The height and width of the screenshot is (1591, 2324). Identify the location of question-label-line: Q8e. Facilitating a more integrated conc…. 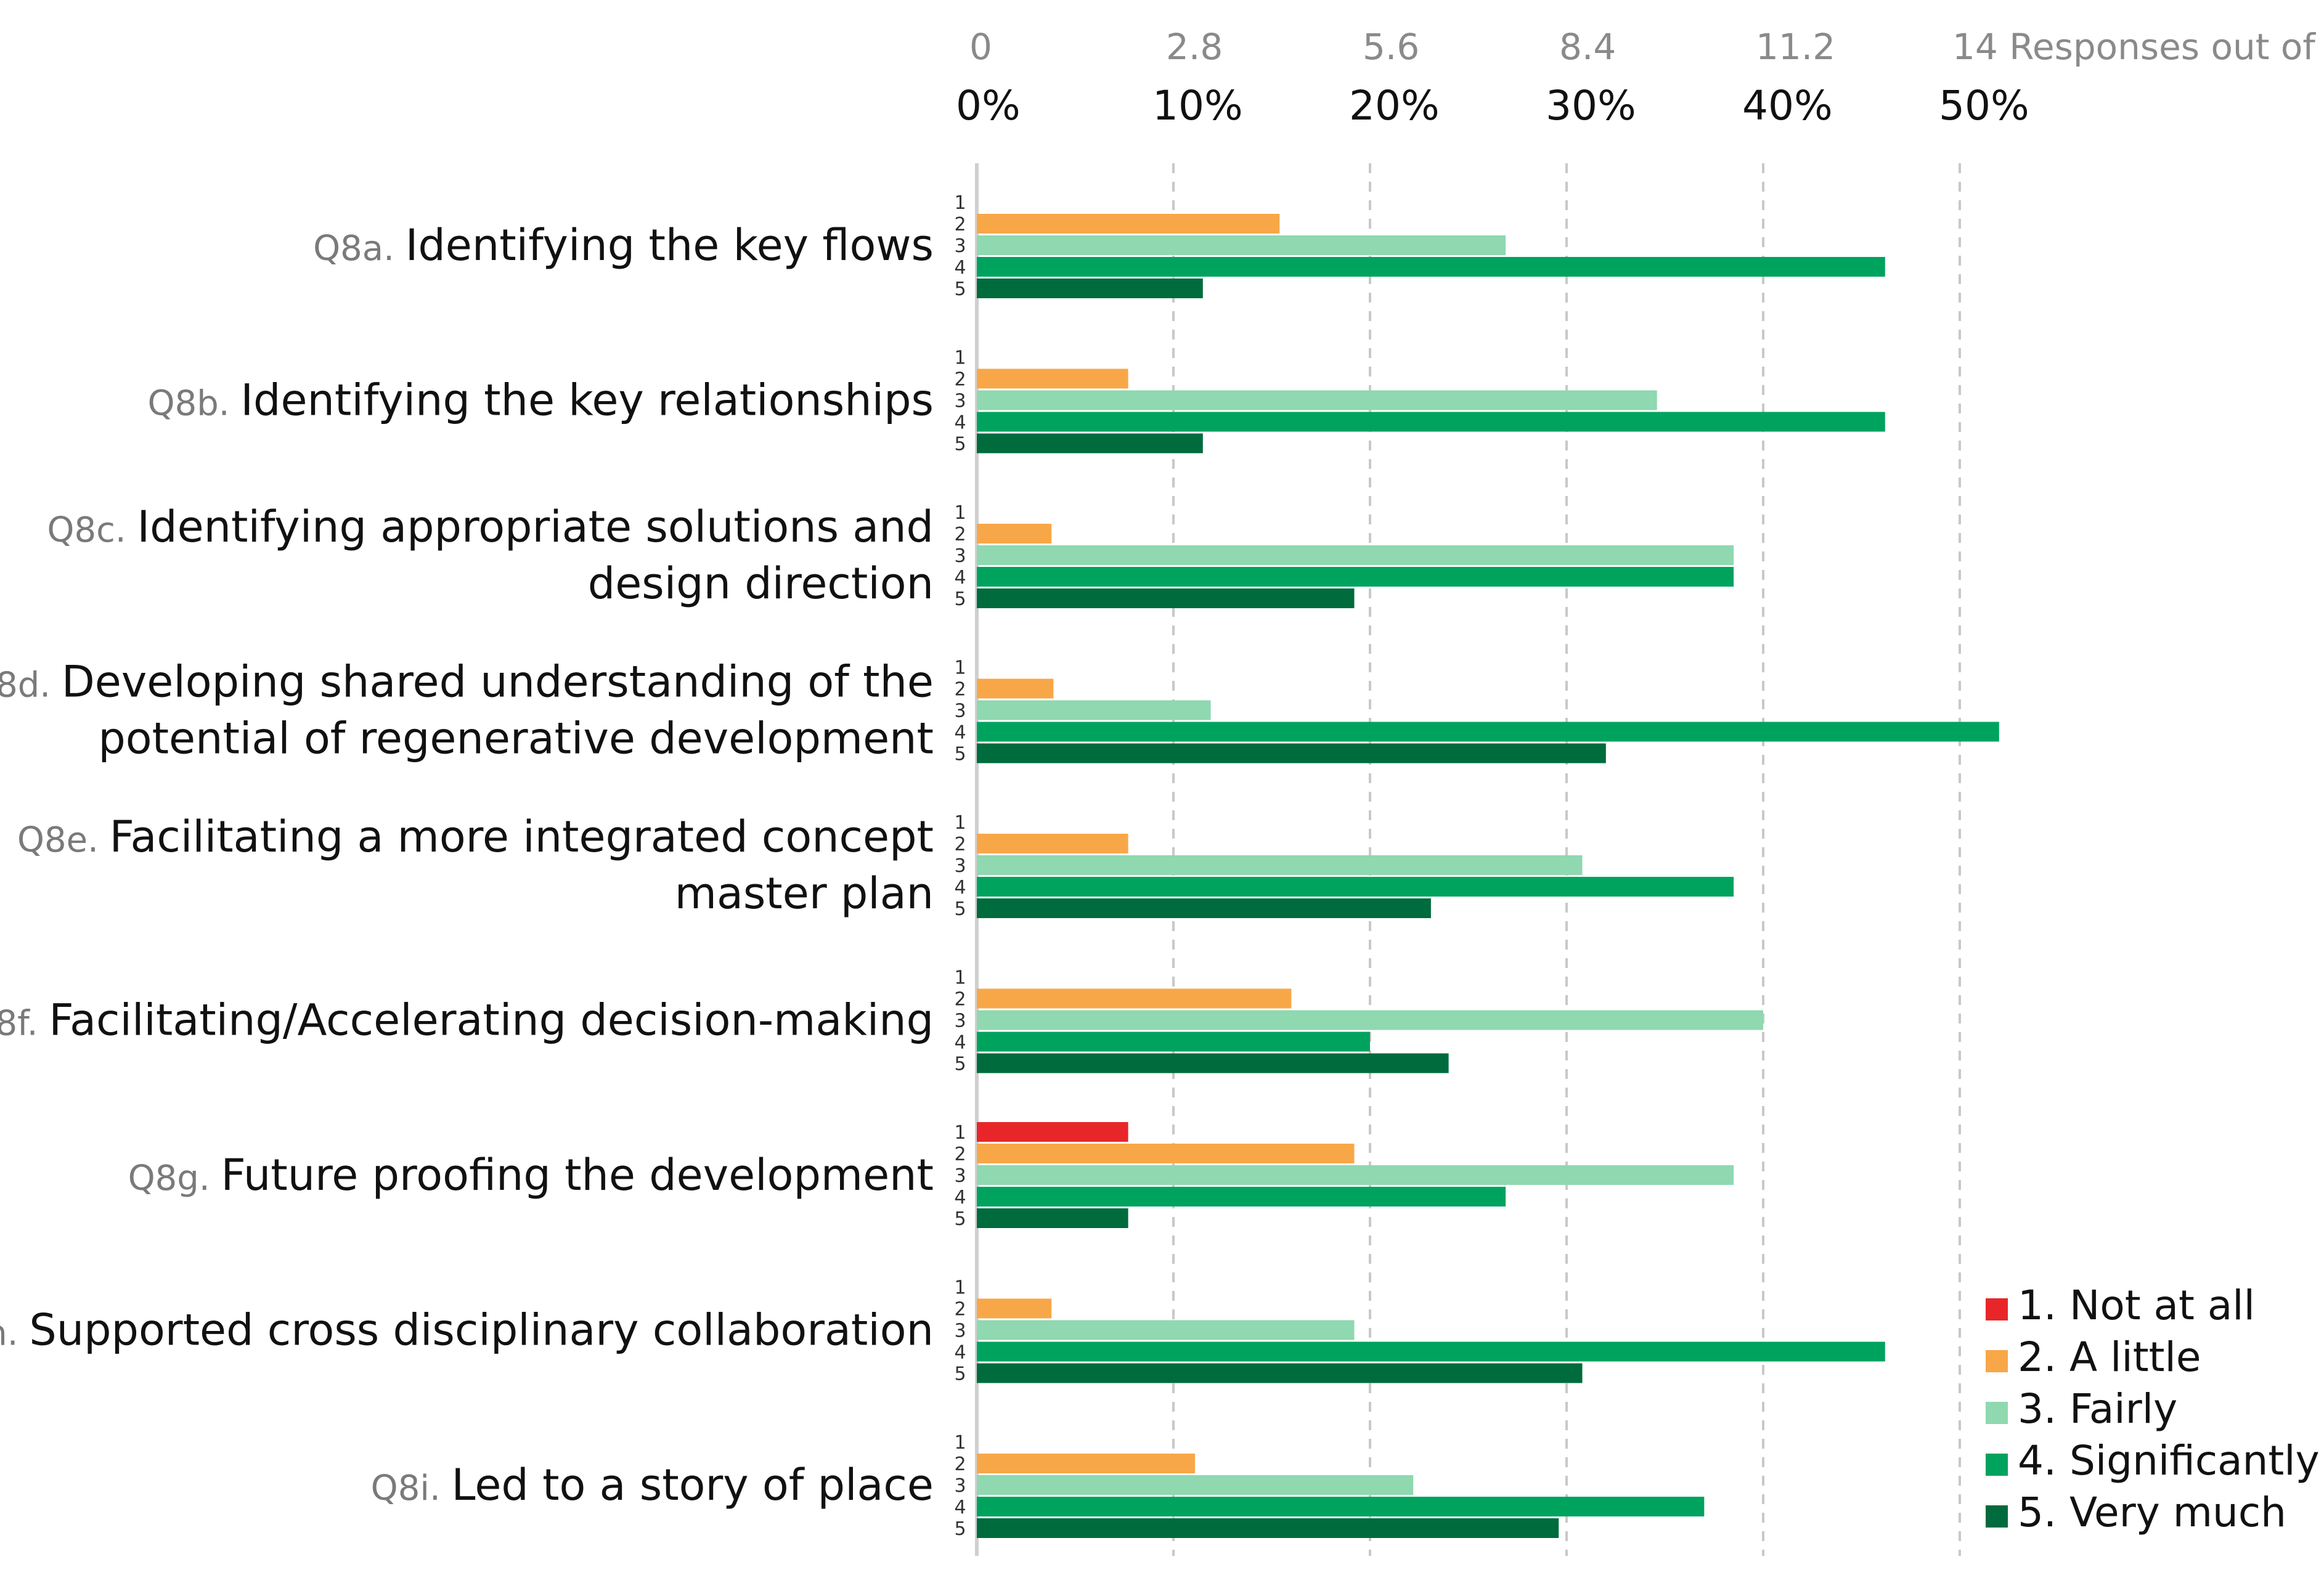
(475, 837).